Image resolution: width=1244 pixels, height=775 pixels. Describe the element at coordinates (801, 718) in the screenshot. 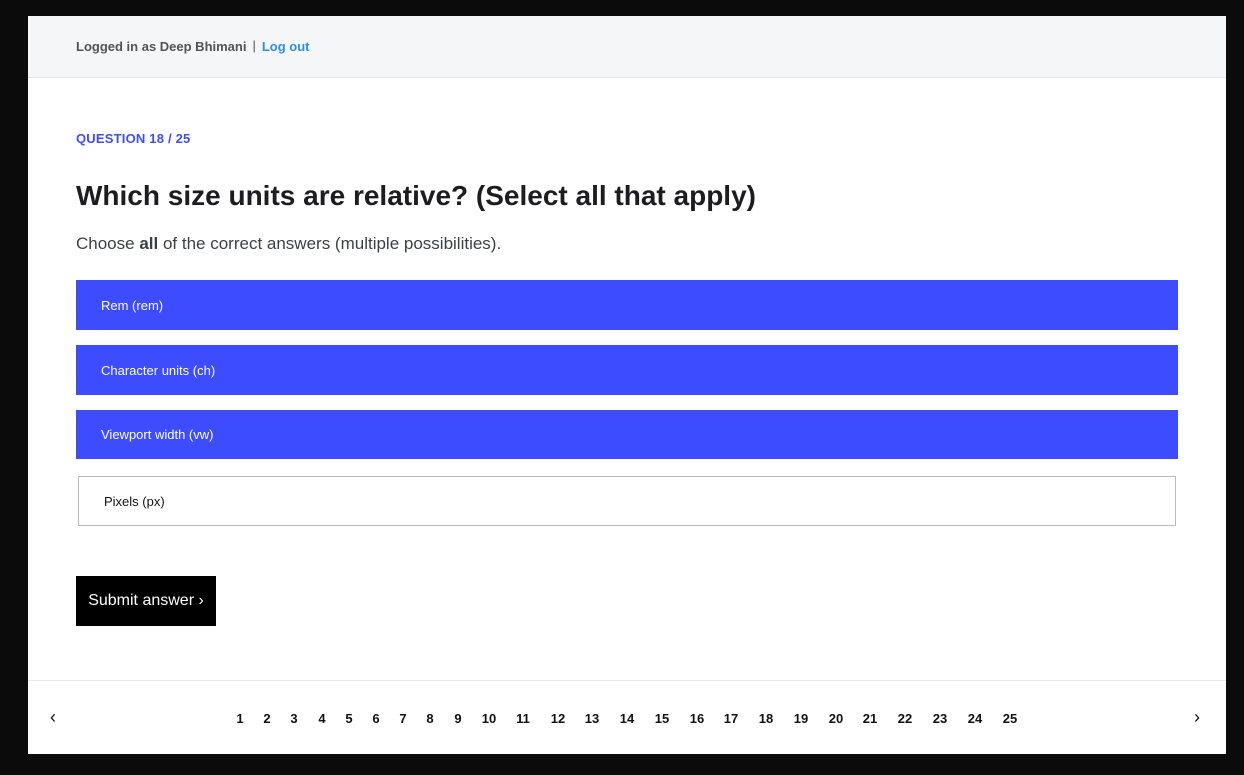

I see `page-link-19: 19` at that location.